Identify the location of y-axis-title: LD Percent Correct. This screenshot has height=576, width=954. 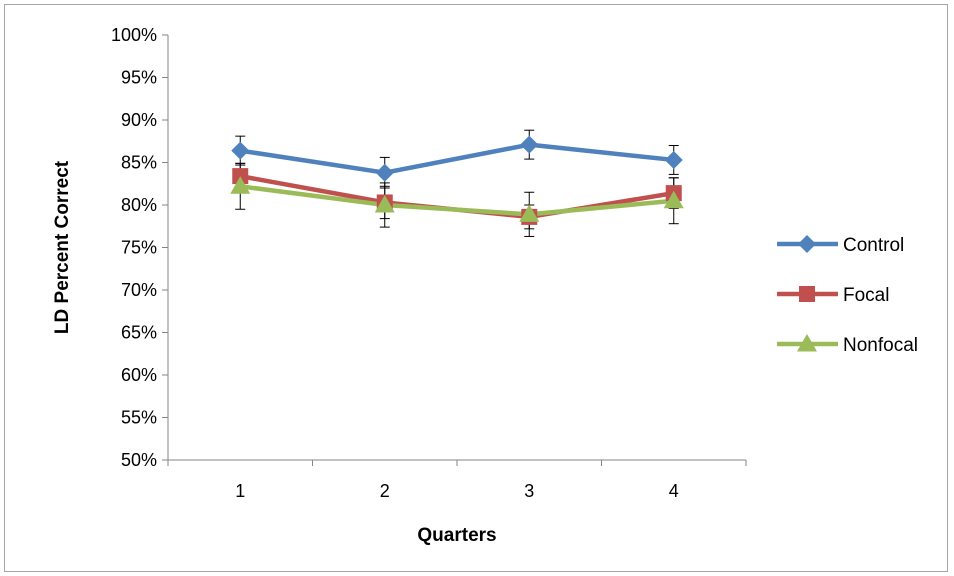
(62, 247).